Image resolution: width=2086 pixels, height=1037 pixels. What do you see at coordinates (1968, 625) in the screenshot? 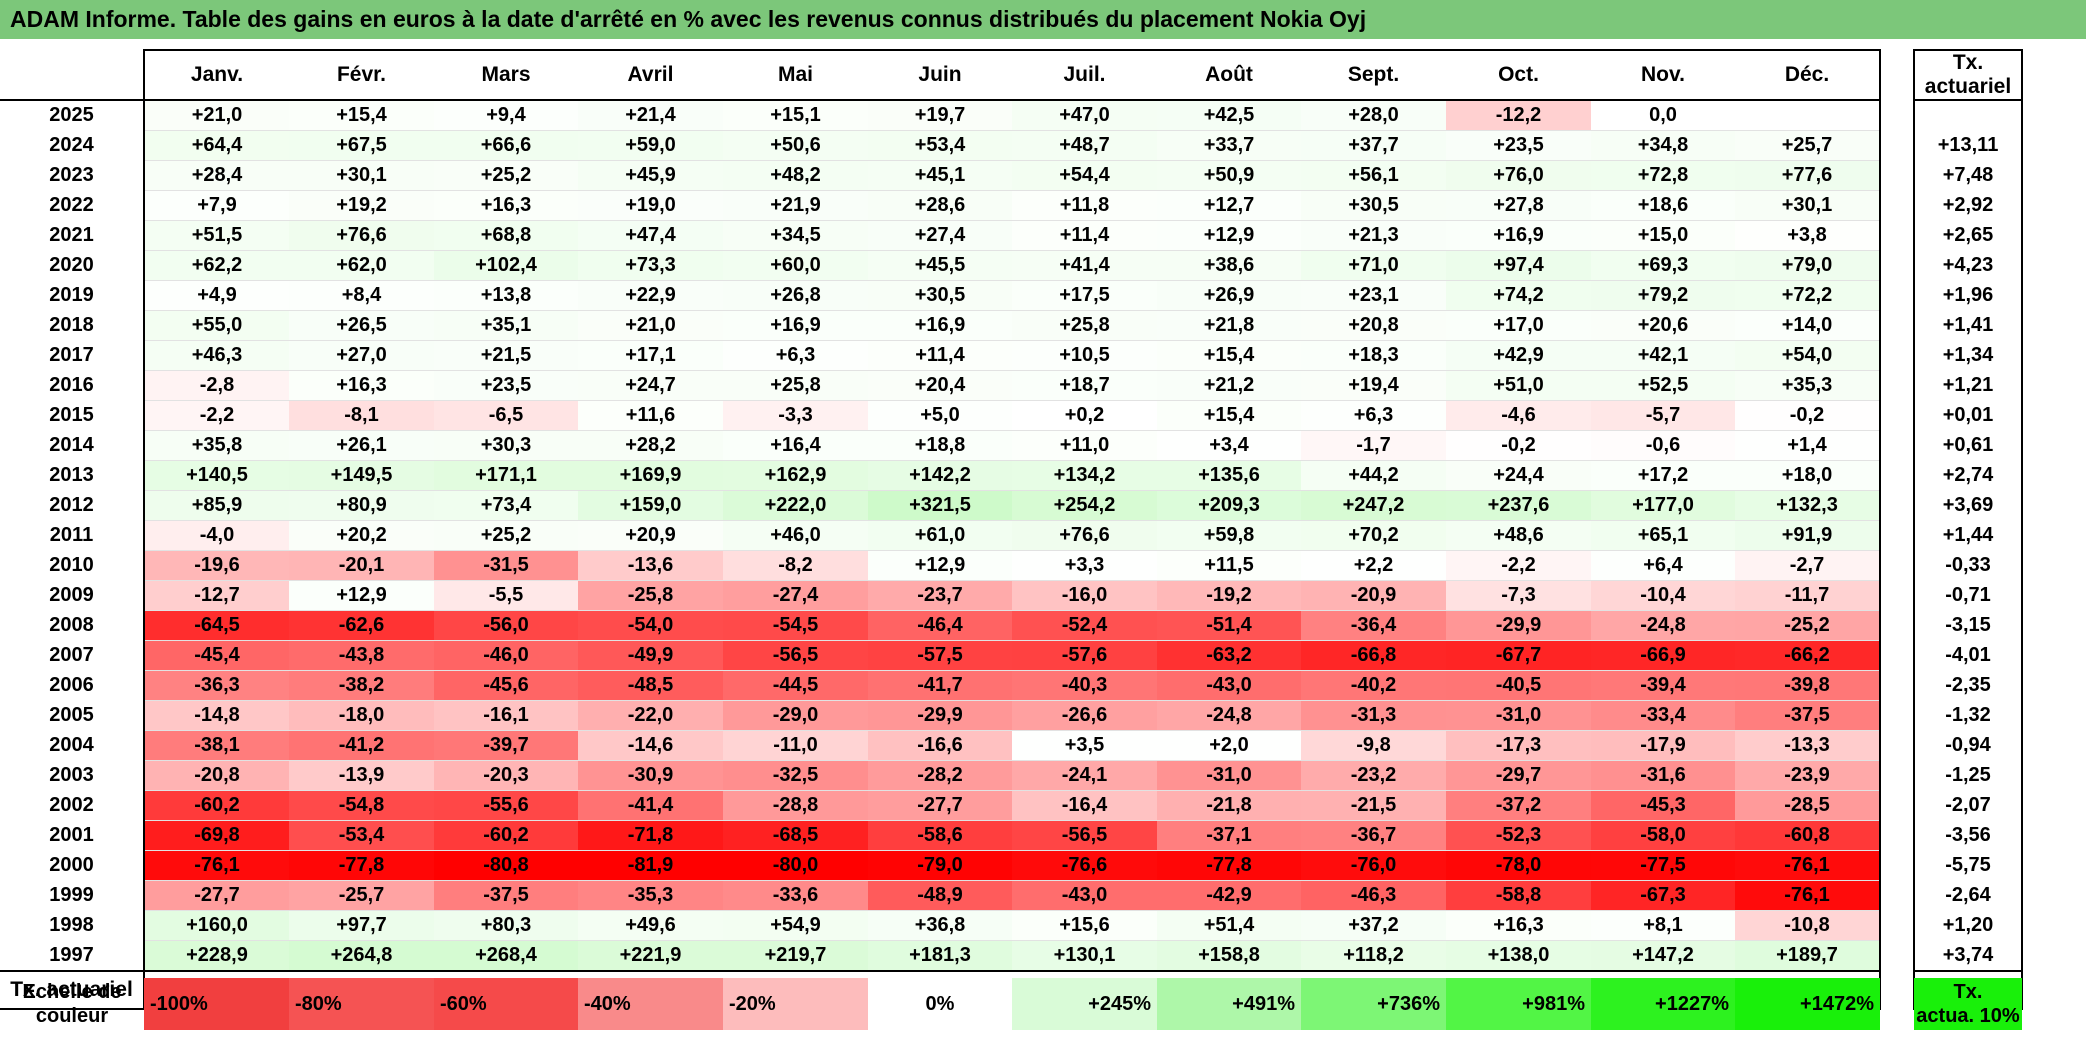
I see `annual-rate-cell: -3,15` at bounding box center [1968, 625].